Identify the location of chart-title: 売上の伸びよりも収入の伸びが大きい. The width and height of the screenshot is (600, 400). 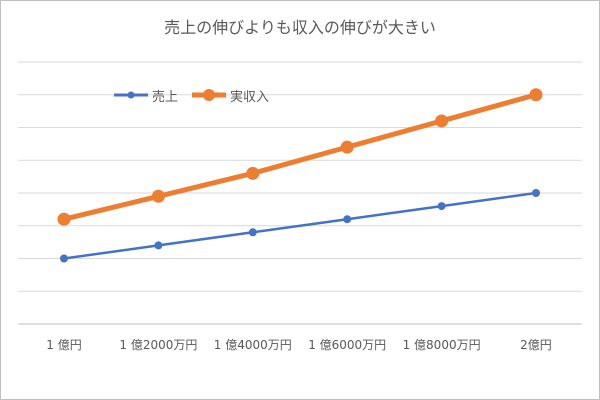
(300, 27).